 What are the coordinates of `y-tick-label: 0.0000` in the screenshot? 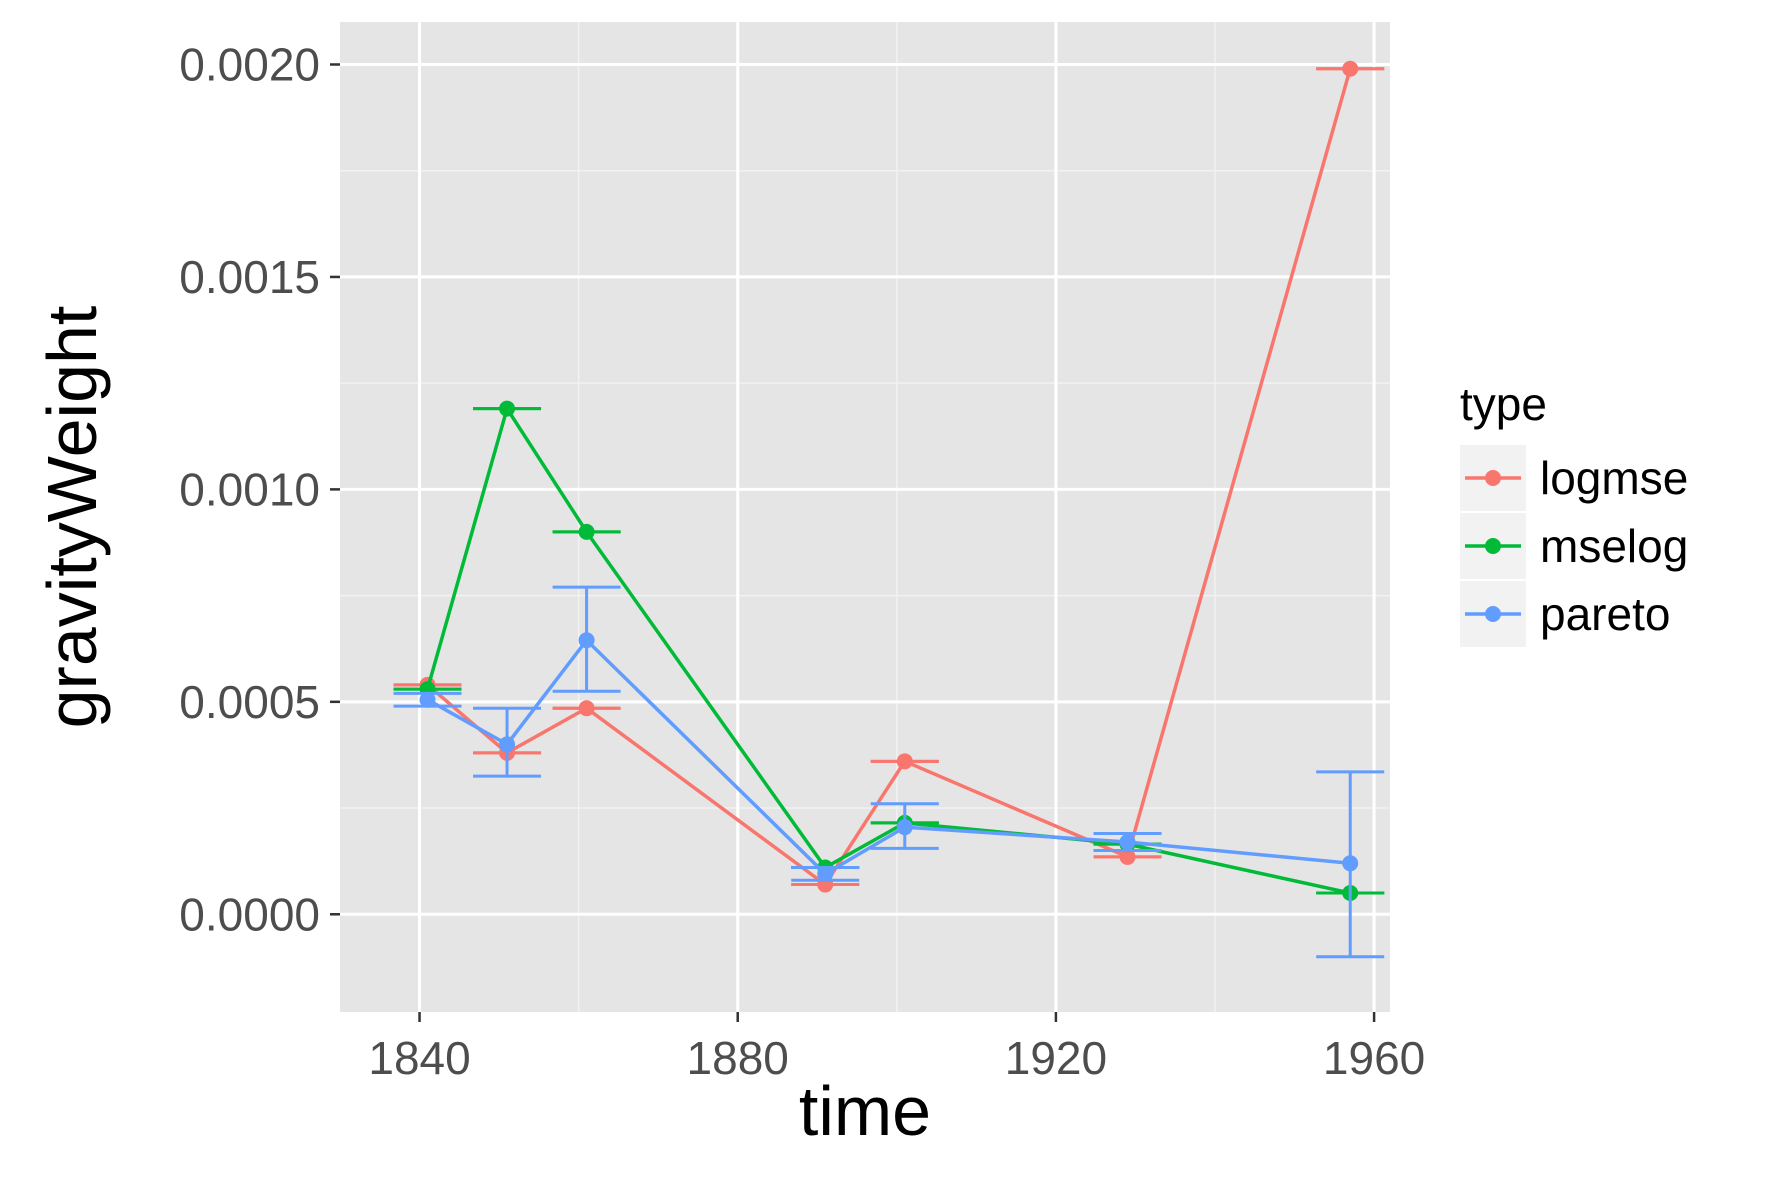 It's located at (249, 914).